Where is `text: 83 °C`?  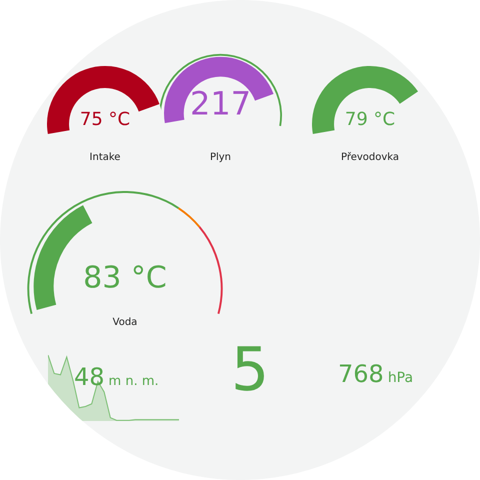
text: 83 °C is located at coordinates (125, 278).